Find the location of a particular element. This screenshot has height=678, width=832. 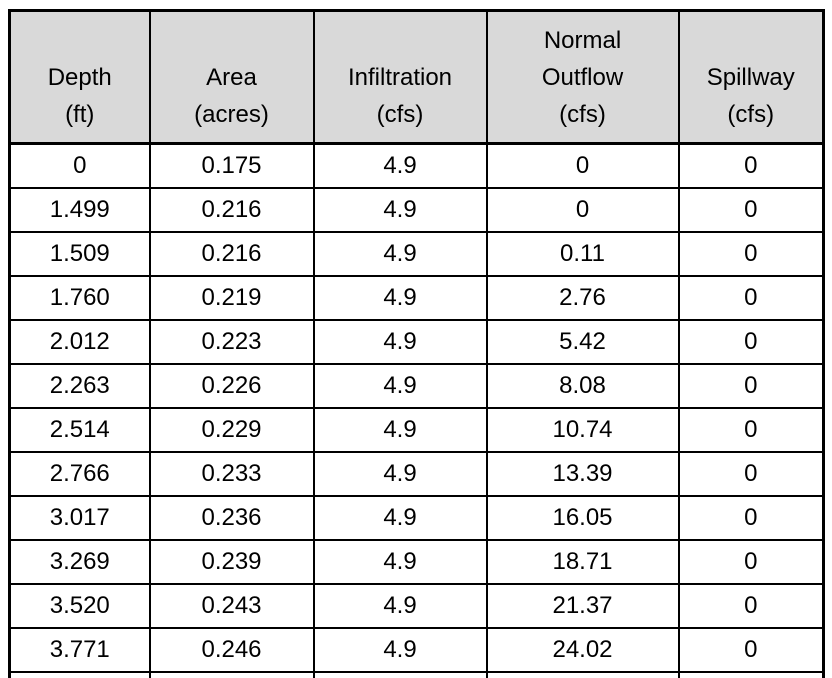

table-cell: 0.11 is located at coordinates (582, 253).